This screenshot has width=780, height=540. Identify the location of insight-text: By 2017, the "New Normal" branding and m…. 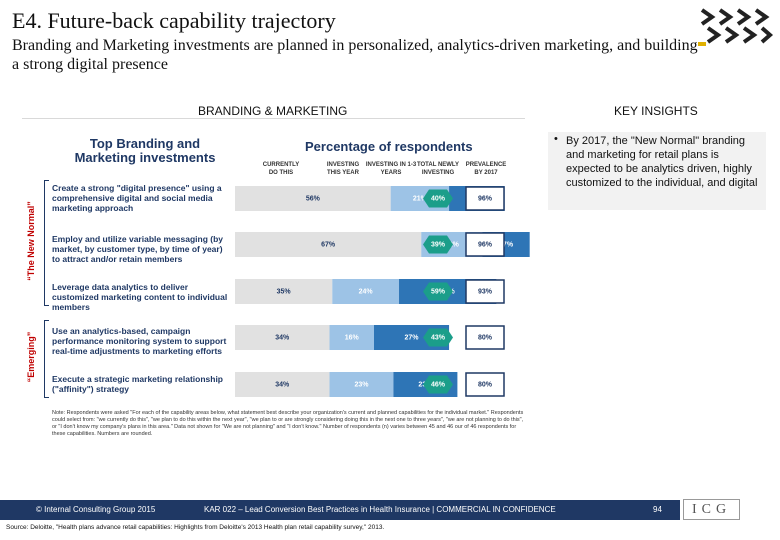
(662, 162).